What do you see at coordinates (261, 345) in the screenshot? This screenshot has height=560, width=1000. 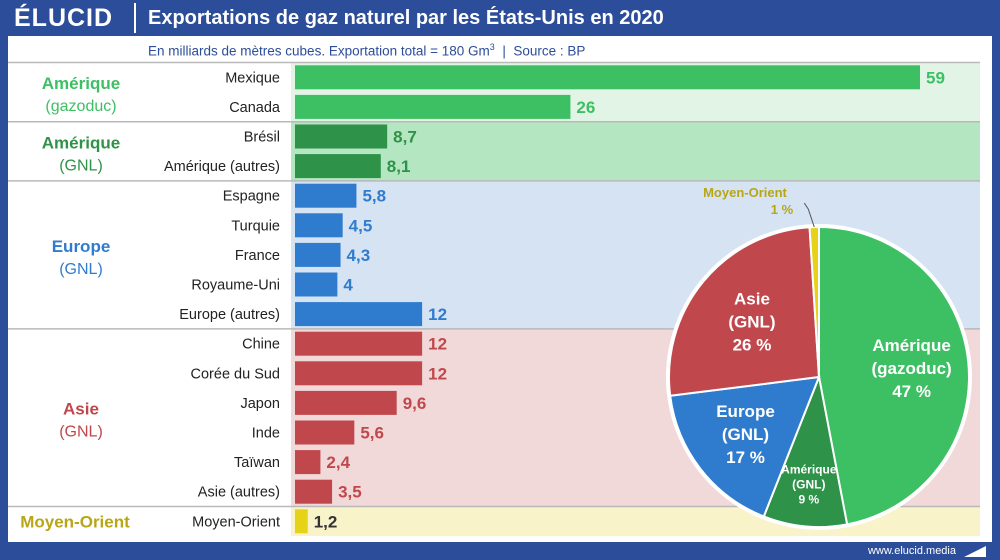 I see `country-label: Chine` at bounding box center [261, 345].